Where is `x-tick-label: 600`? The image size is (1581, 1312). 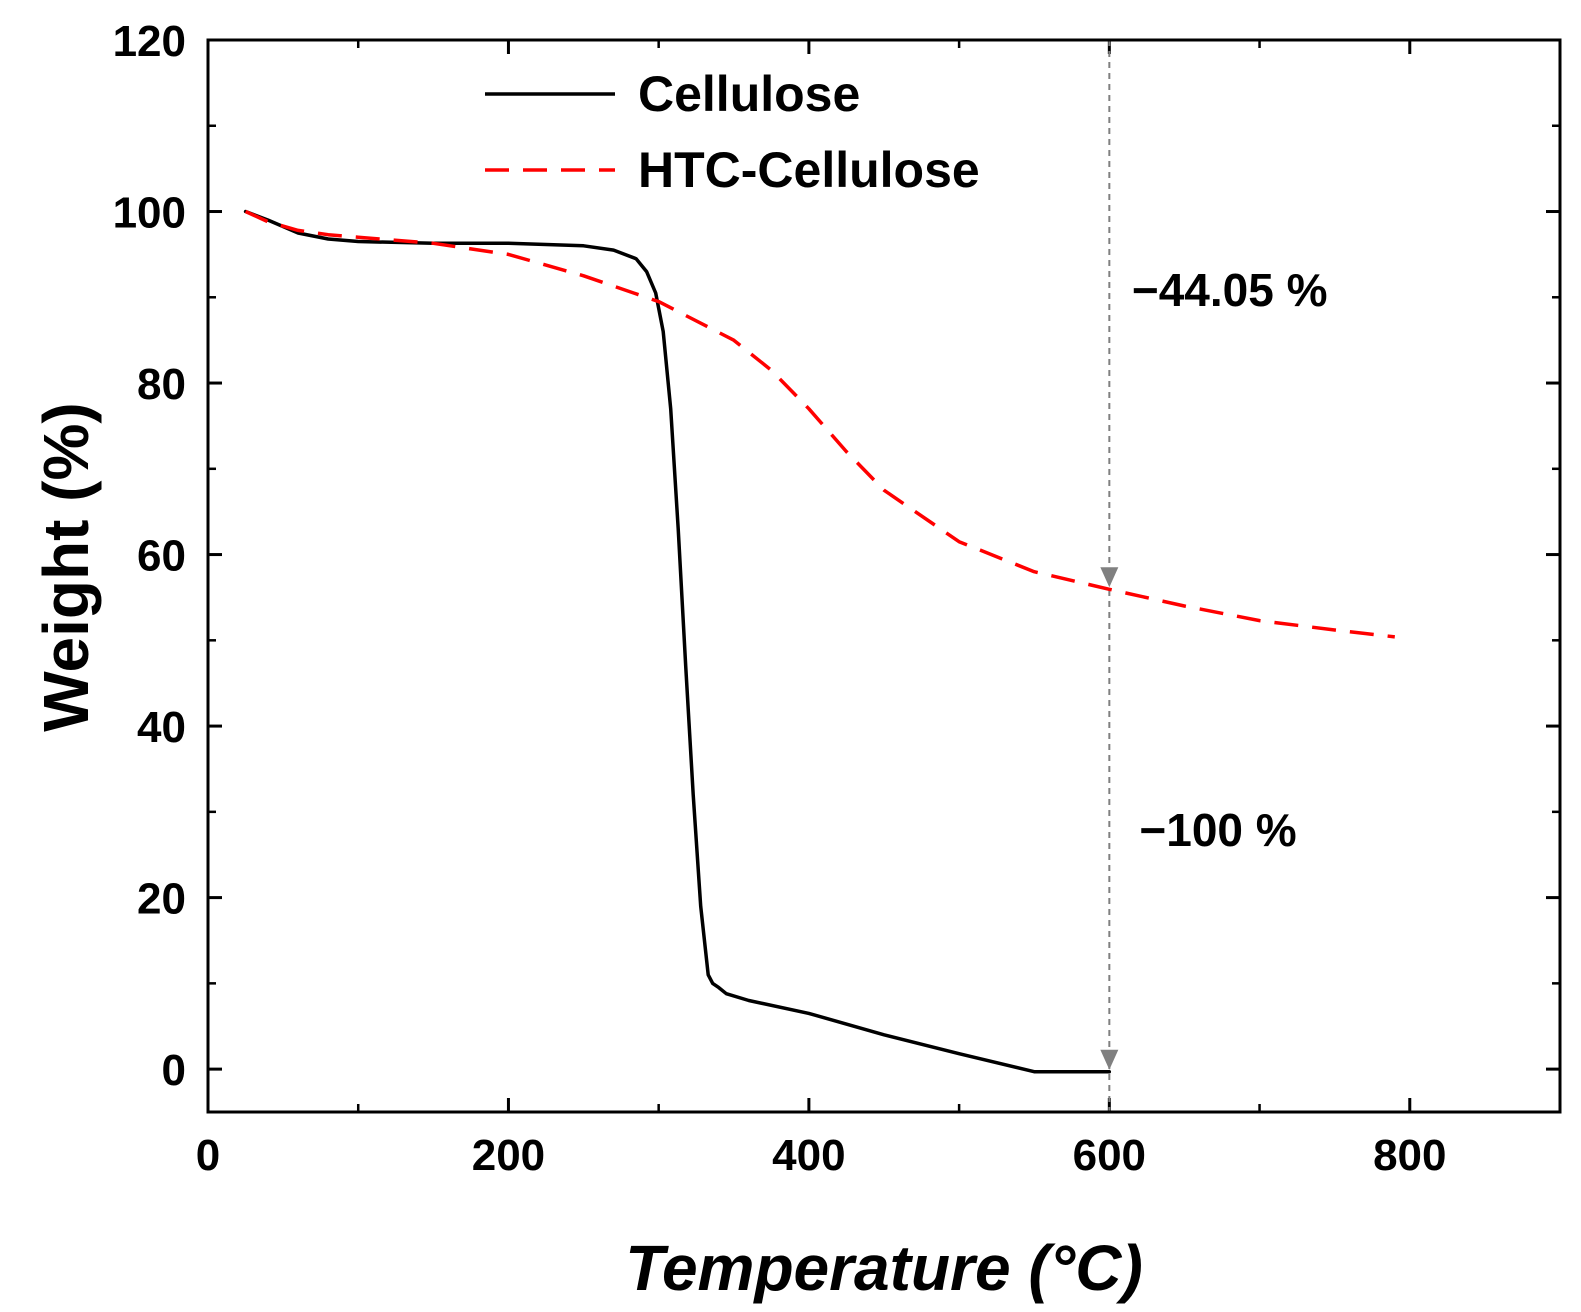 x-tick-label: 600 is located at coordinates (1109, 1155).